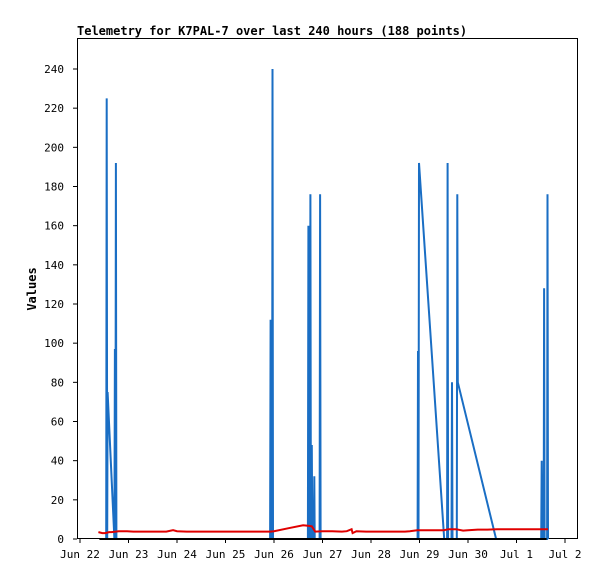  Describe the element at coordinates (371, 554) in the screenshot. I see `x-tick-label: Jun 28` at that location.